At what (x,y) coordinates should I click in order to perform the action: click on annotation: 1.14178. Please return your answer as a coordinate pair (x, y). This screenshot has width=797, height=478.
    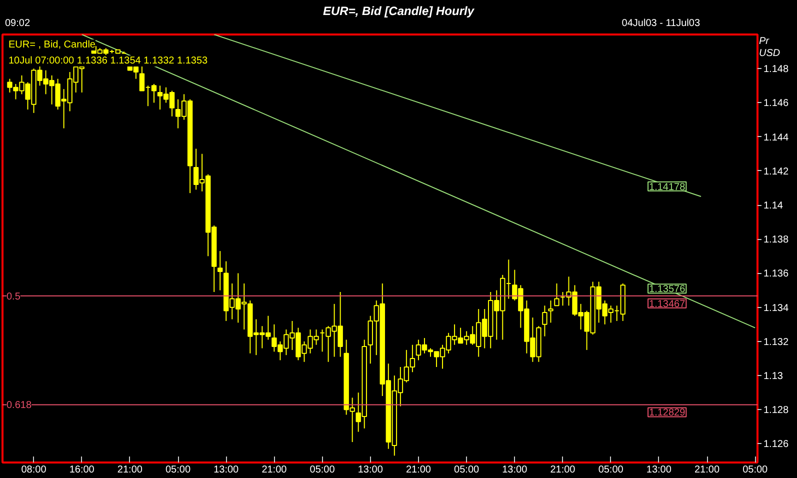
    Looking at the image, I should click on (667, 187).